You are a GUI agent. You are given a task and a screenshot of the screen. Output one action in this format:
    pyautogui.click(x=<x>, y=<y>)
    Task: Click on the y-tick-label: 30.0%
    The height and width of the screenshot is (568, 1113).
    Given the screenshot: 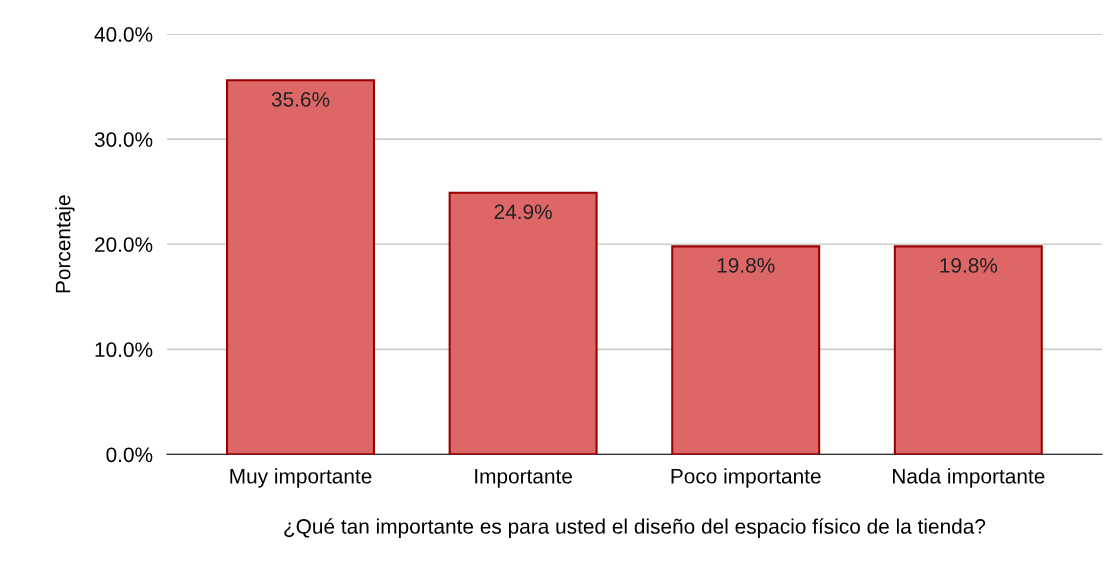 What is the action you would take?
    pyautogui.click(x=123, y=139)
    